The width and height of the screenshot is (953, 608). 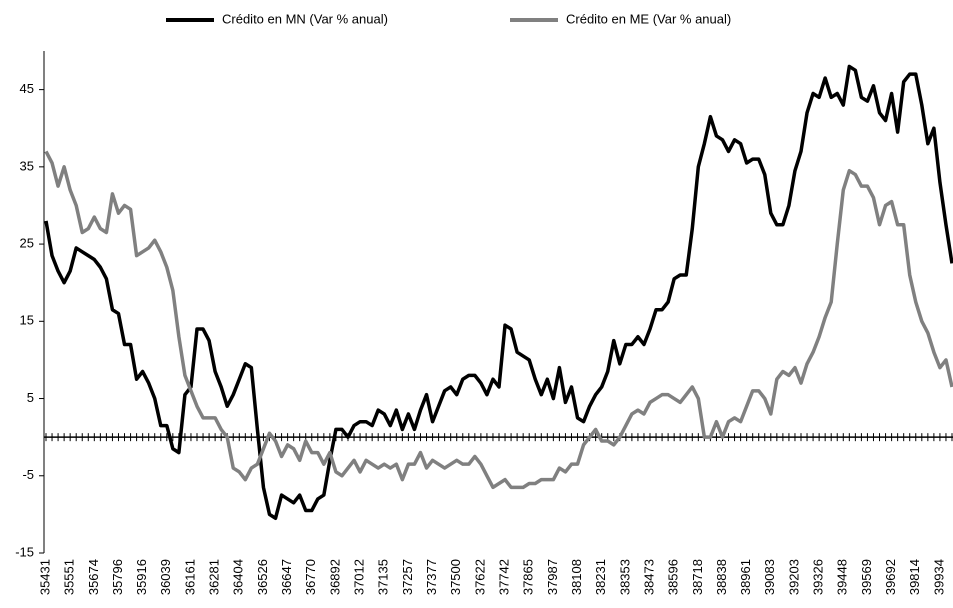 What do you see at coordinates (189, 577) in the screenshot?
I see `x-tick-label: 36161` at bounding box center [189, 577].